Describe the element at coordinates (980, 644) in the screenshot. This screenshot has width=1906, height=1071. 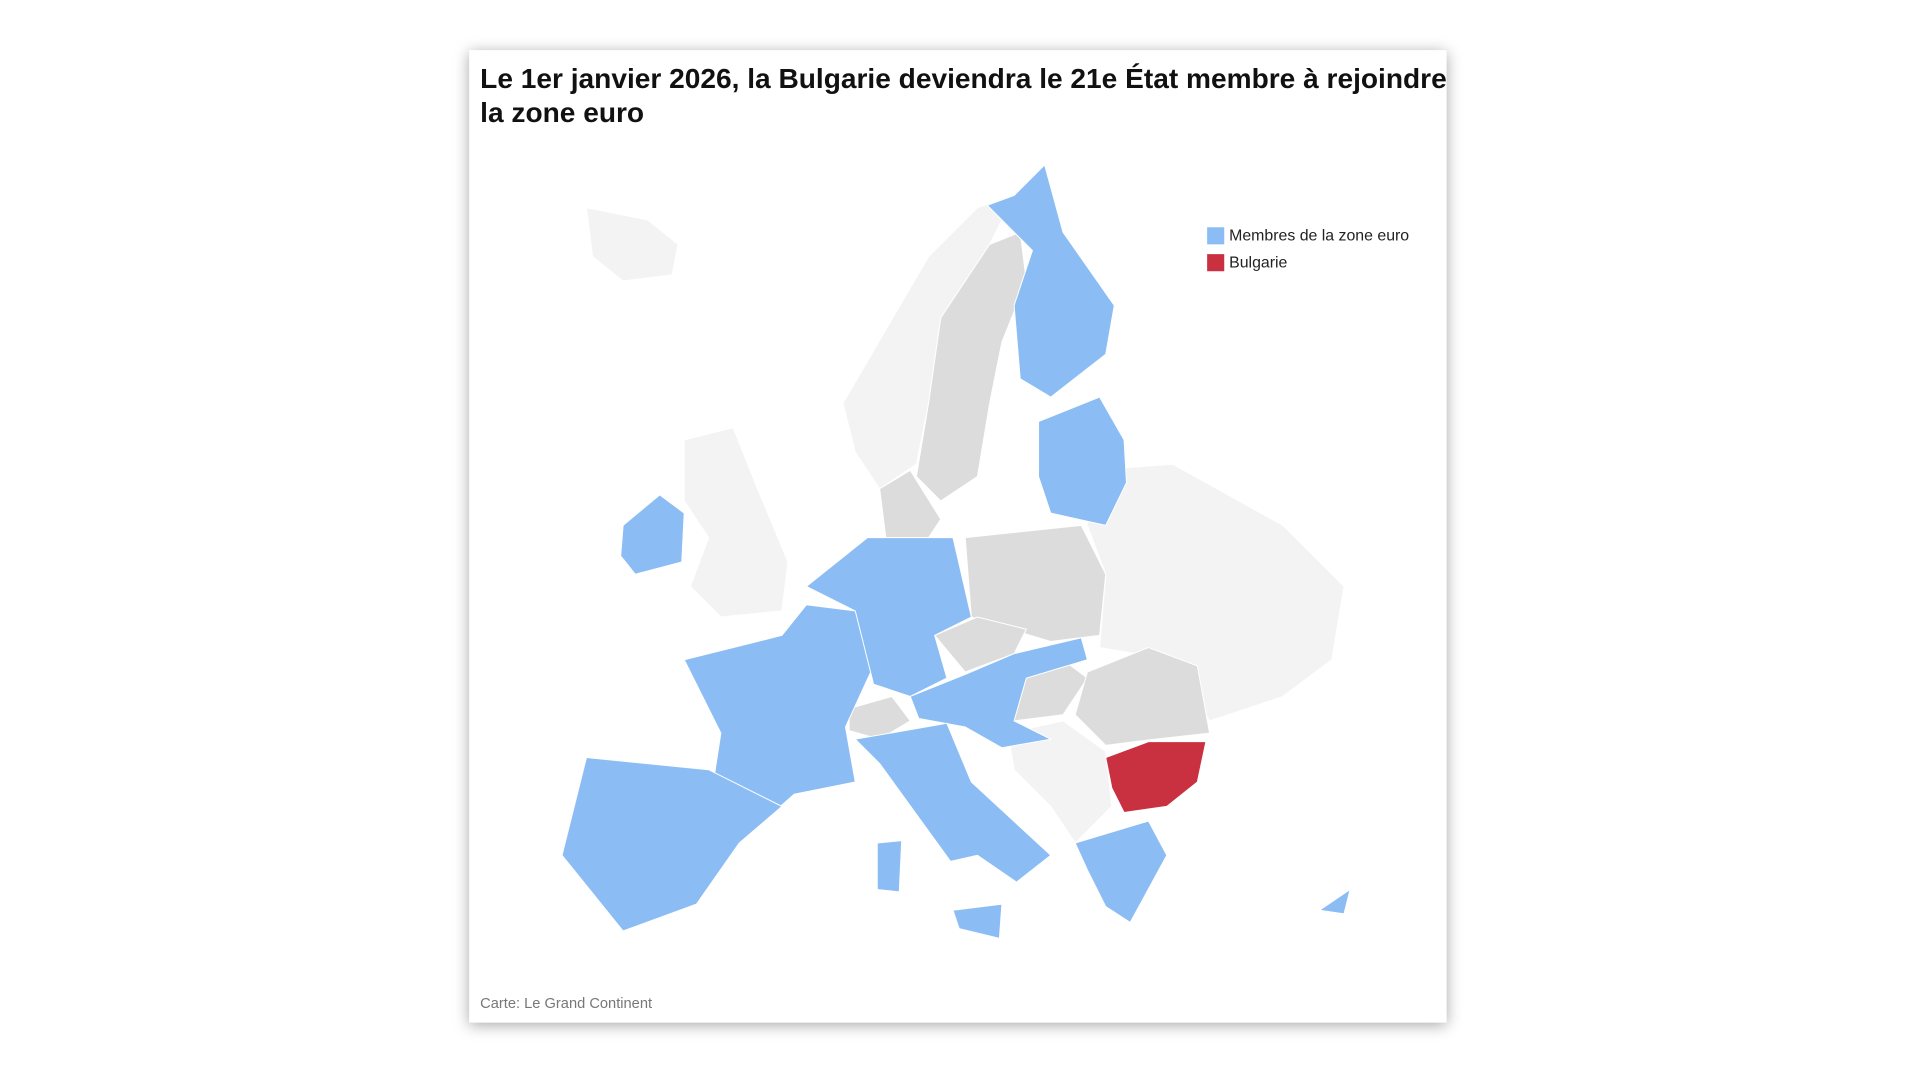
I see `czechia` at that location.